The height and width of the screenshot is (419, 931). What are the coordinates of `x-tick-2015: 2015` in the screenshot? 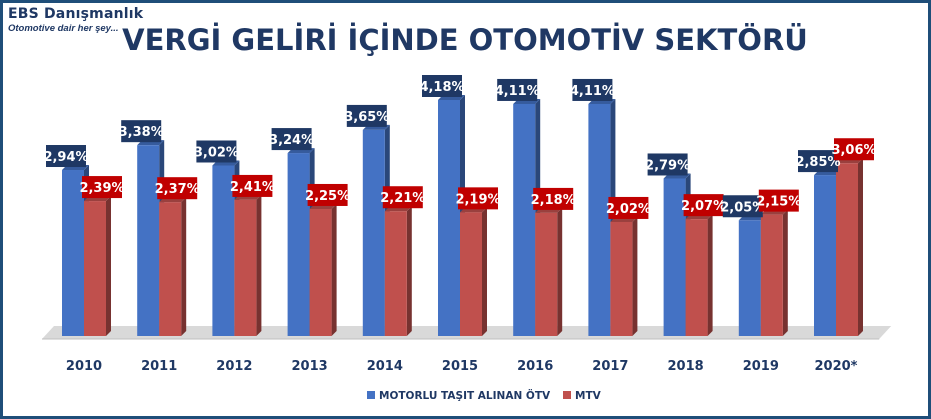 It's located at (460, 366).